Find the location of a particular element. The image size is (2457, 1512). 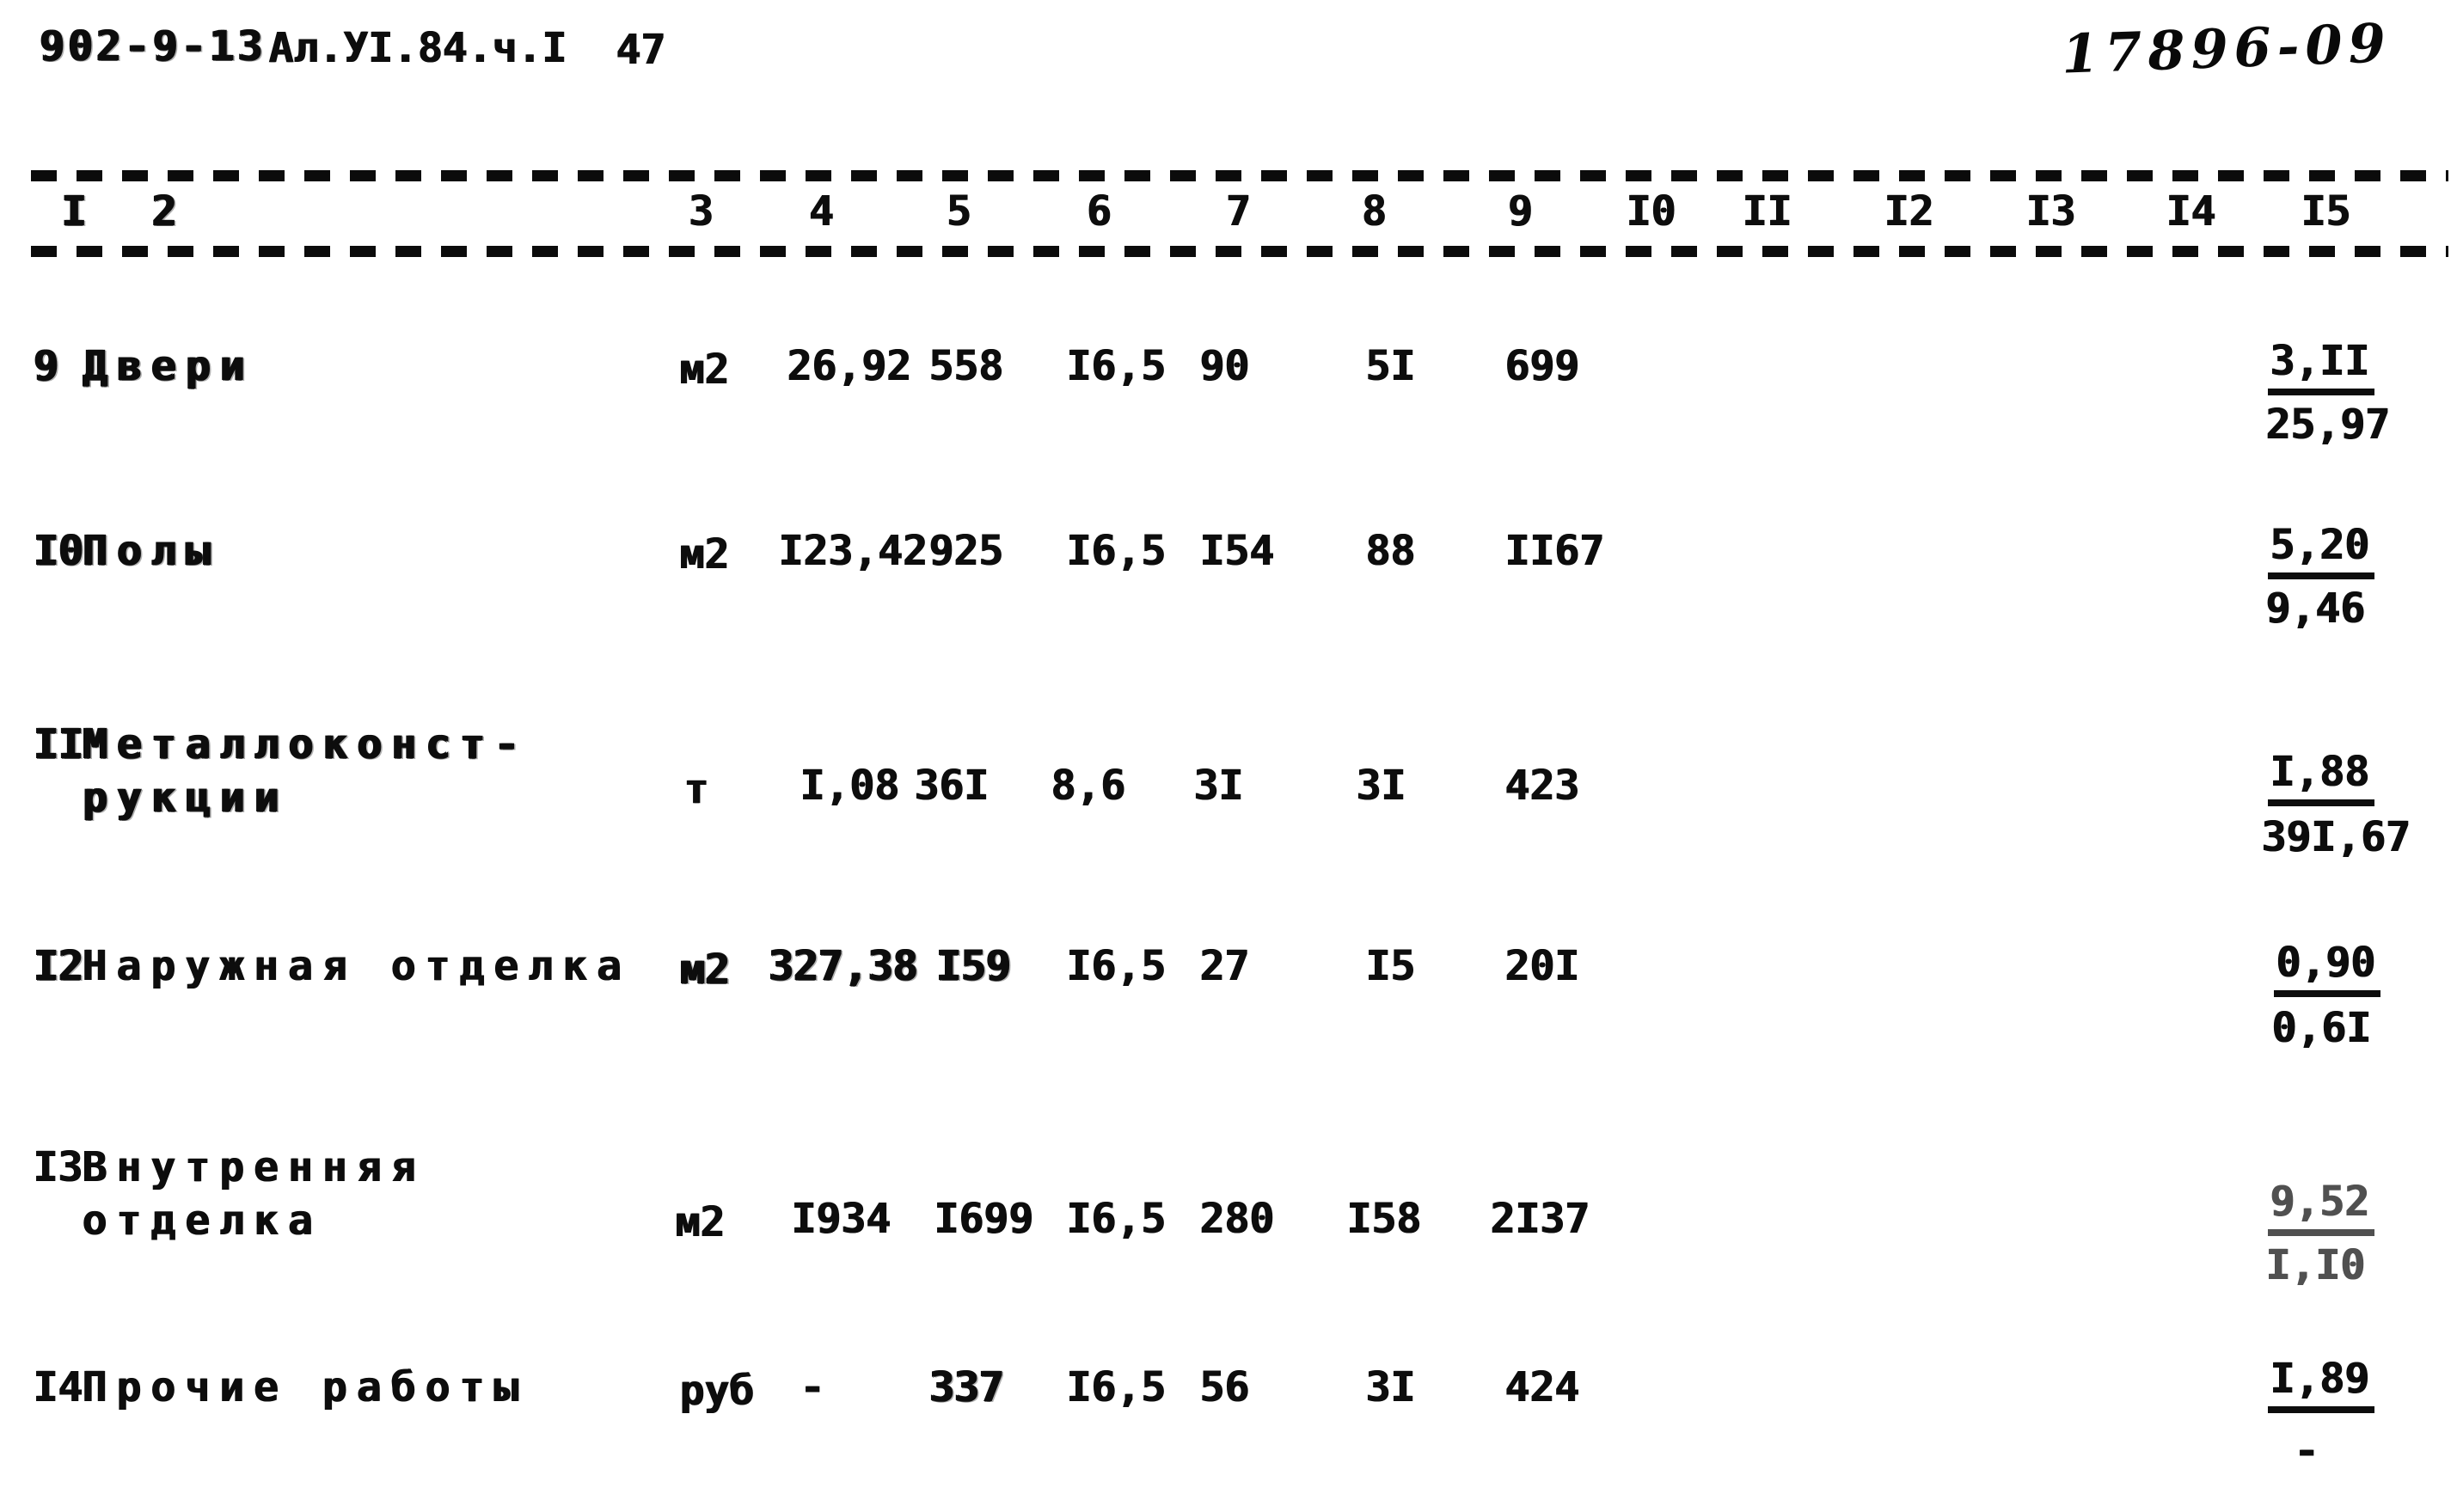

work-name: Прочие работы is located at coordinates (305, 1387).